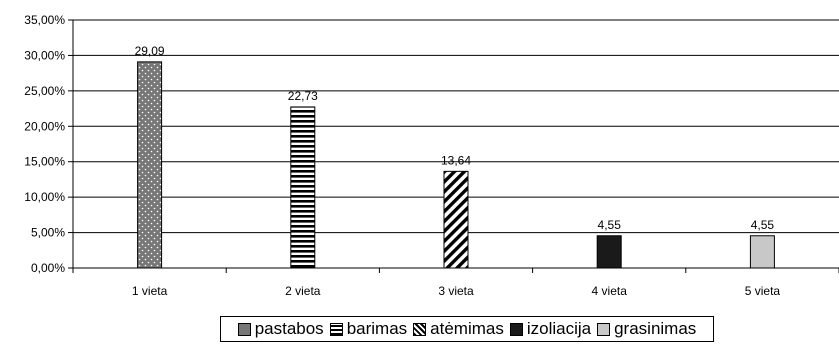 Image resolution: width=839 pixels, height=347 pixels. I want to click on data-label: 13,64, so click(456, 160).